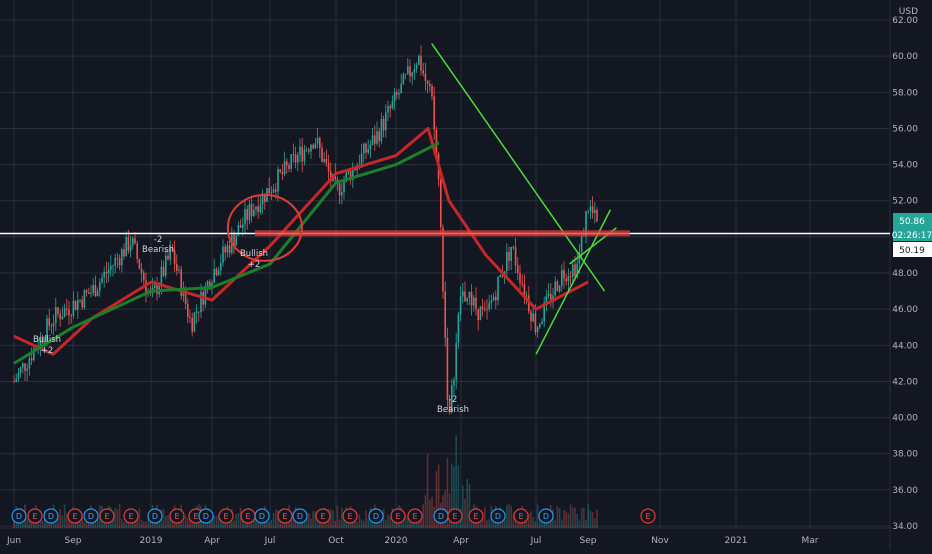 This screenshot has width=932, height=554. What do you see at coordinates (212, 541) in the screenshot?
I see `time-tick-label: Apr` at bounding box center [212, 541].